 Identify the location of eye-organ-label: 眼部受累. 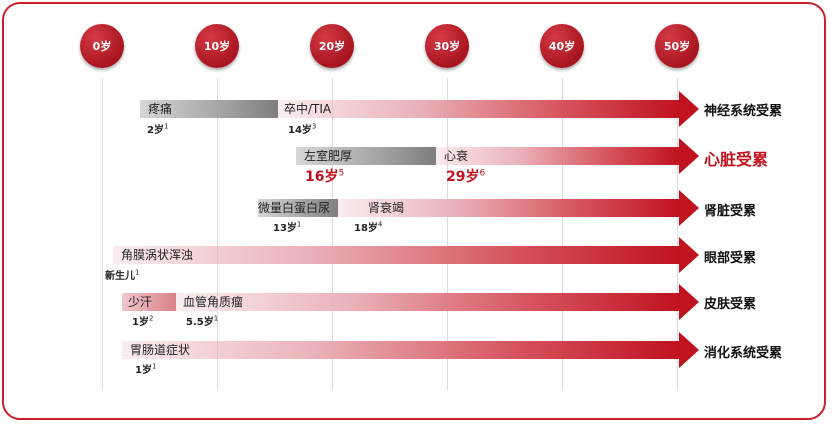
(730, 258).